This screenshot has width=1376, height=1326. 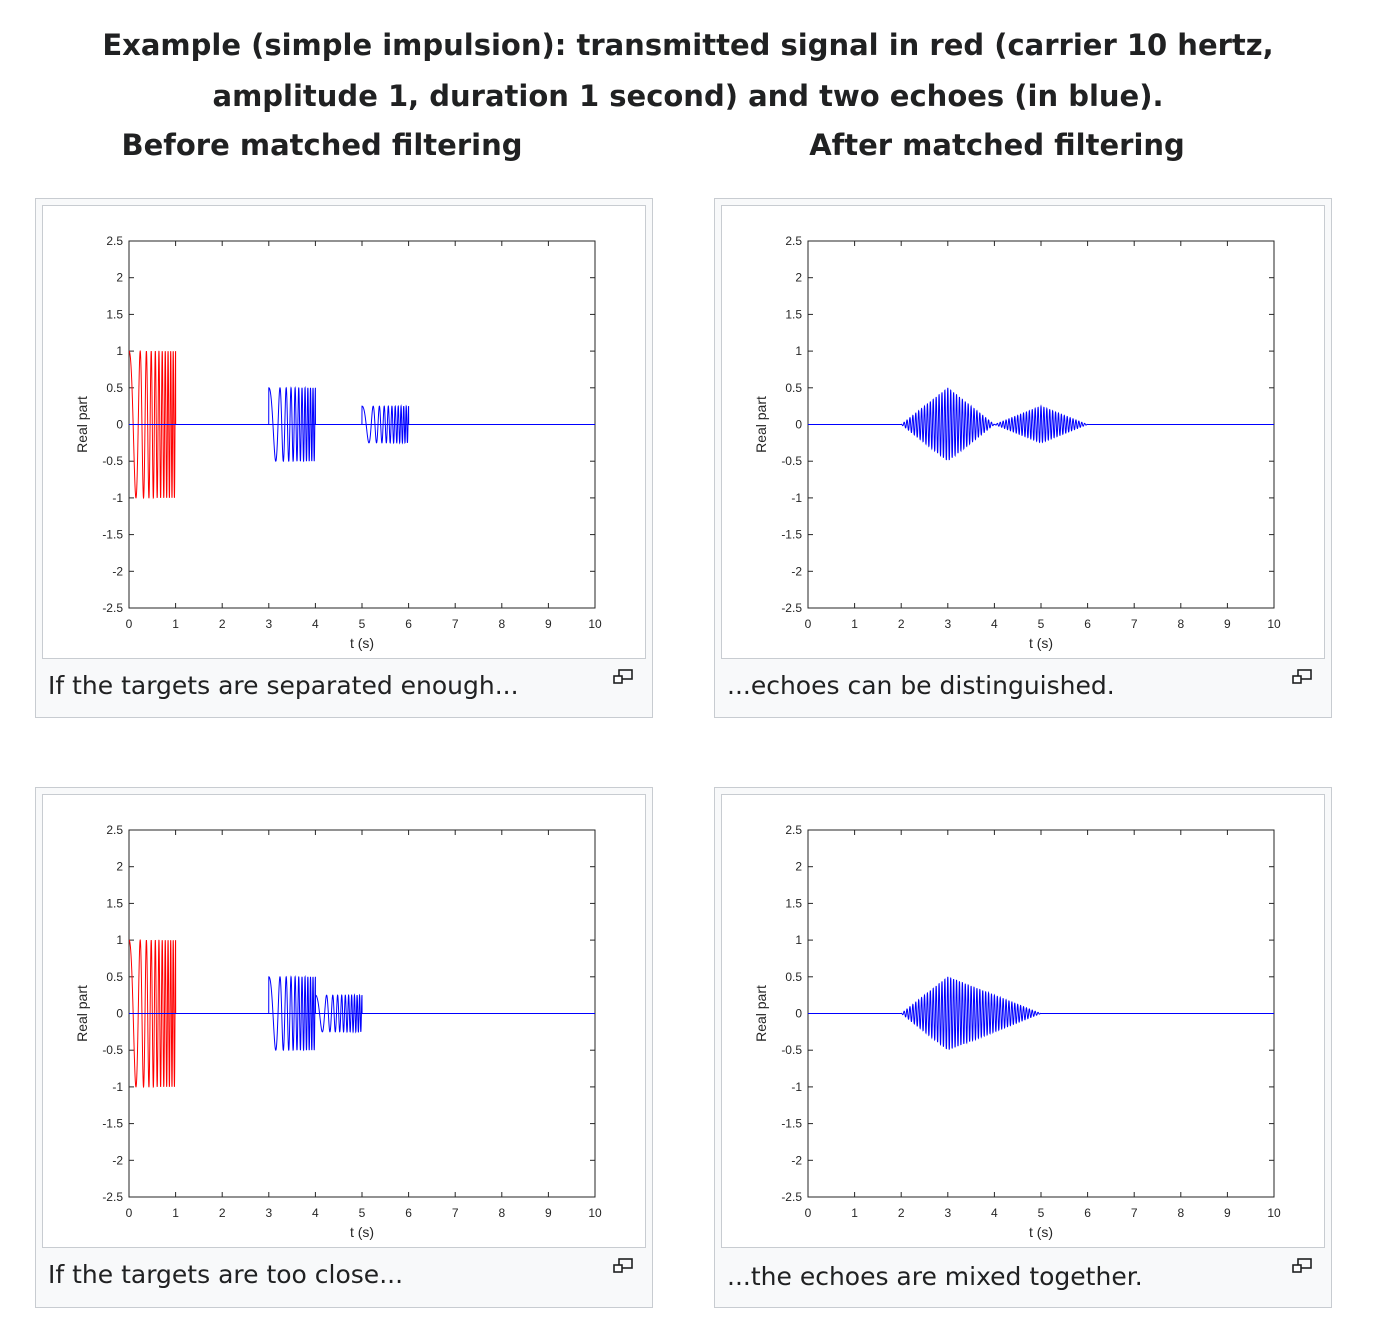 What do you see at coordinates (997, 145) in the screenshot?
I see `column-heading-after: After matched filtering` at bounding box center [997, 145].